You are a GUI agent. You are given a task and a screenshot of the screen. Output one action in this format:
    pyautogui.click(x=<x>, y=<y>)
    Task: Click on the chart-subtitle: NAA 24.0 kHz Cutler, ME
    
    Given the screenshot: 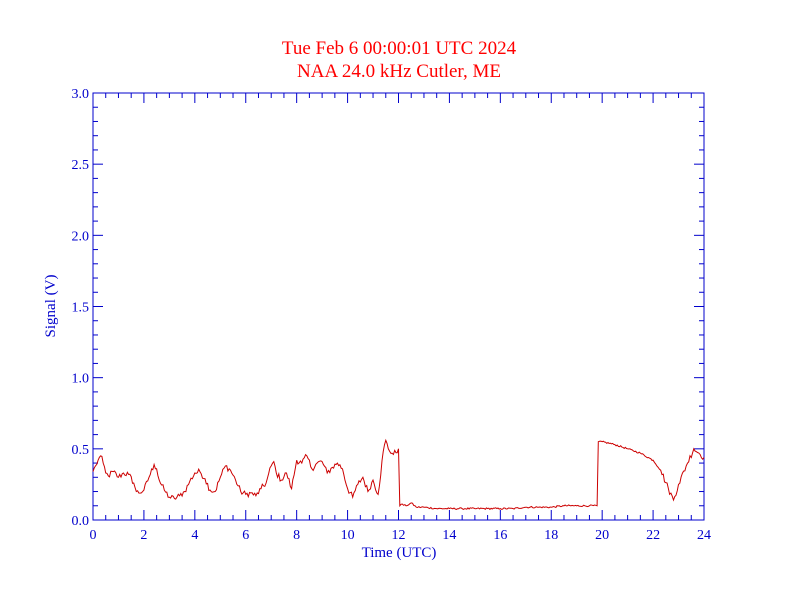 What is the action you would take?
    pyautogui.click(x=399, y=71)
    